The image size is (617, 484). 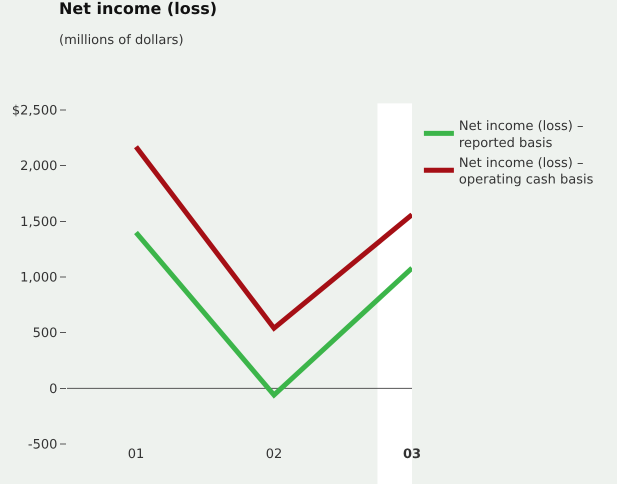 I want to click on x-tick-label: 03, so click(x=412, y=454).